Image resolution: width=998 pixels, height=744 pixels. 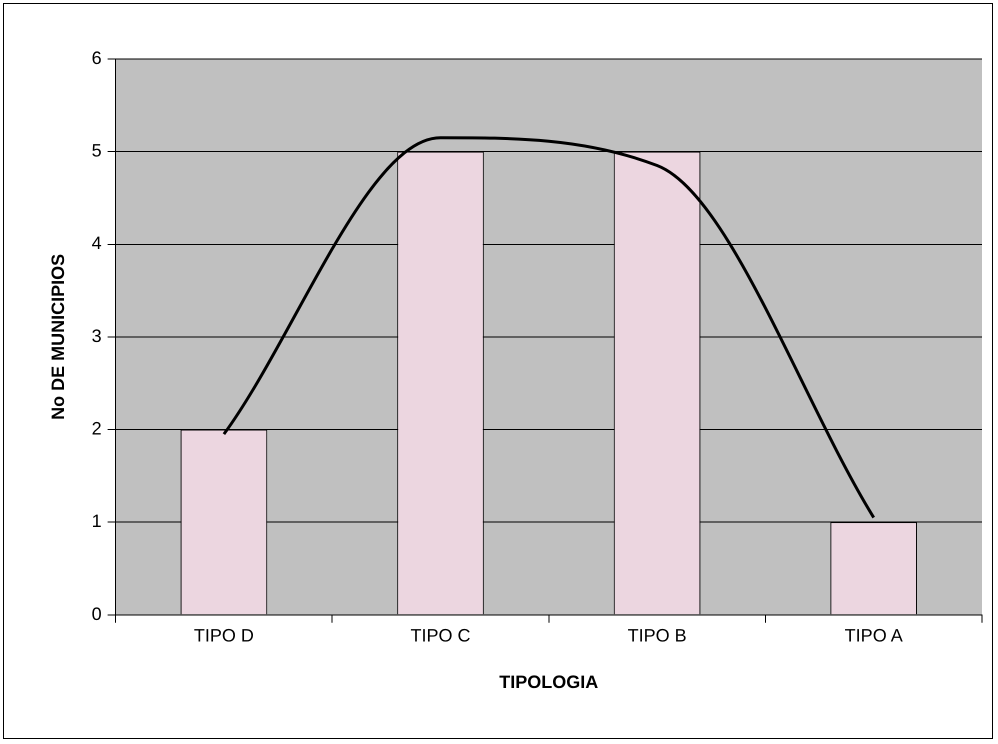 I want to click on y-axis-title: No DE MUNICIPIOS, so click(x=58, y=337).